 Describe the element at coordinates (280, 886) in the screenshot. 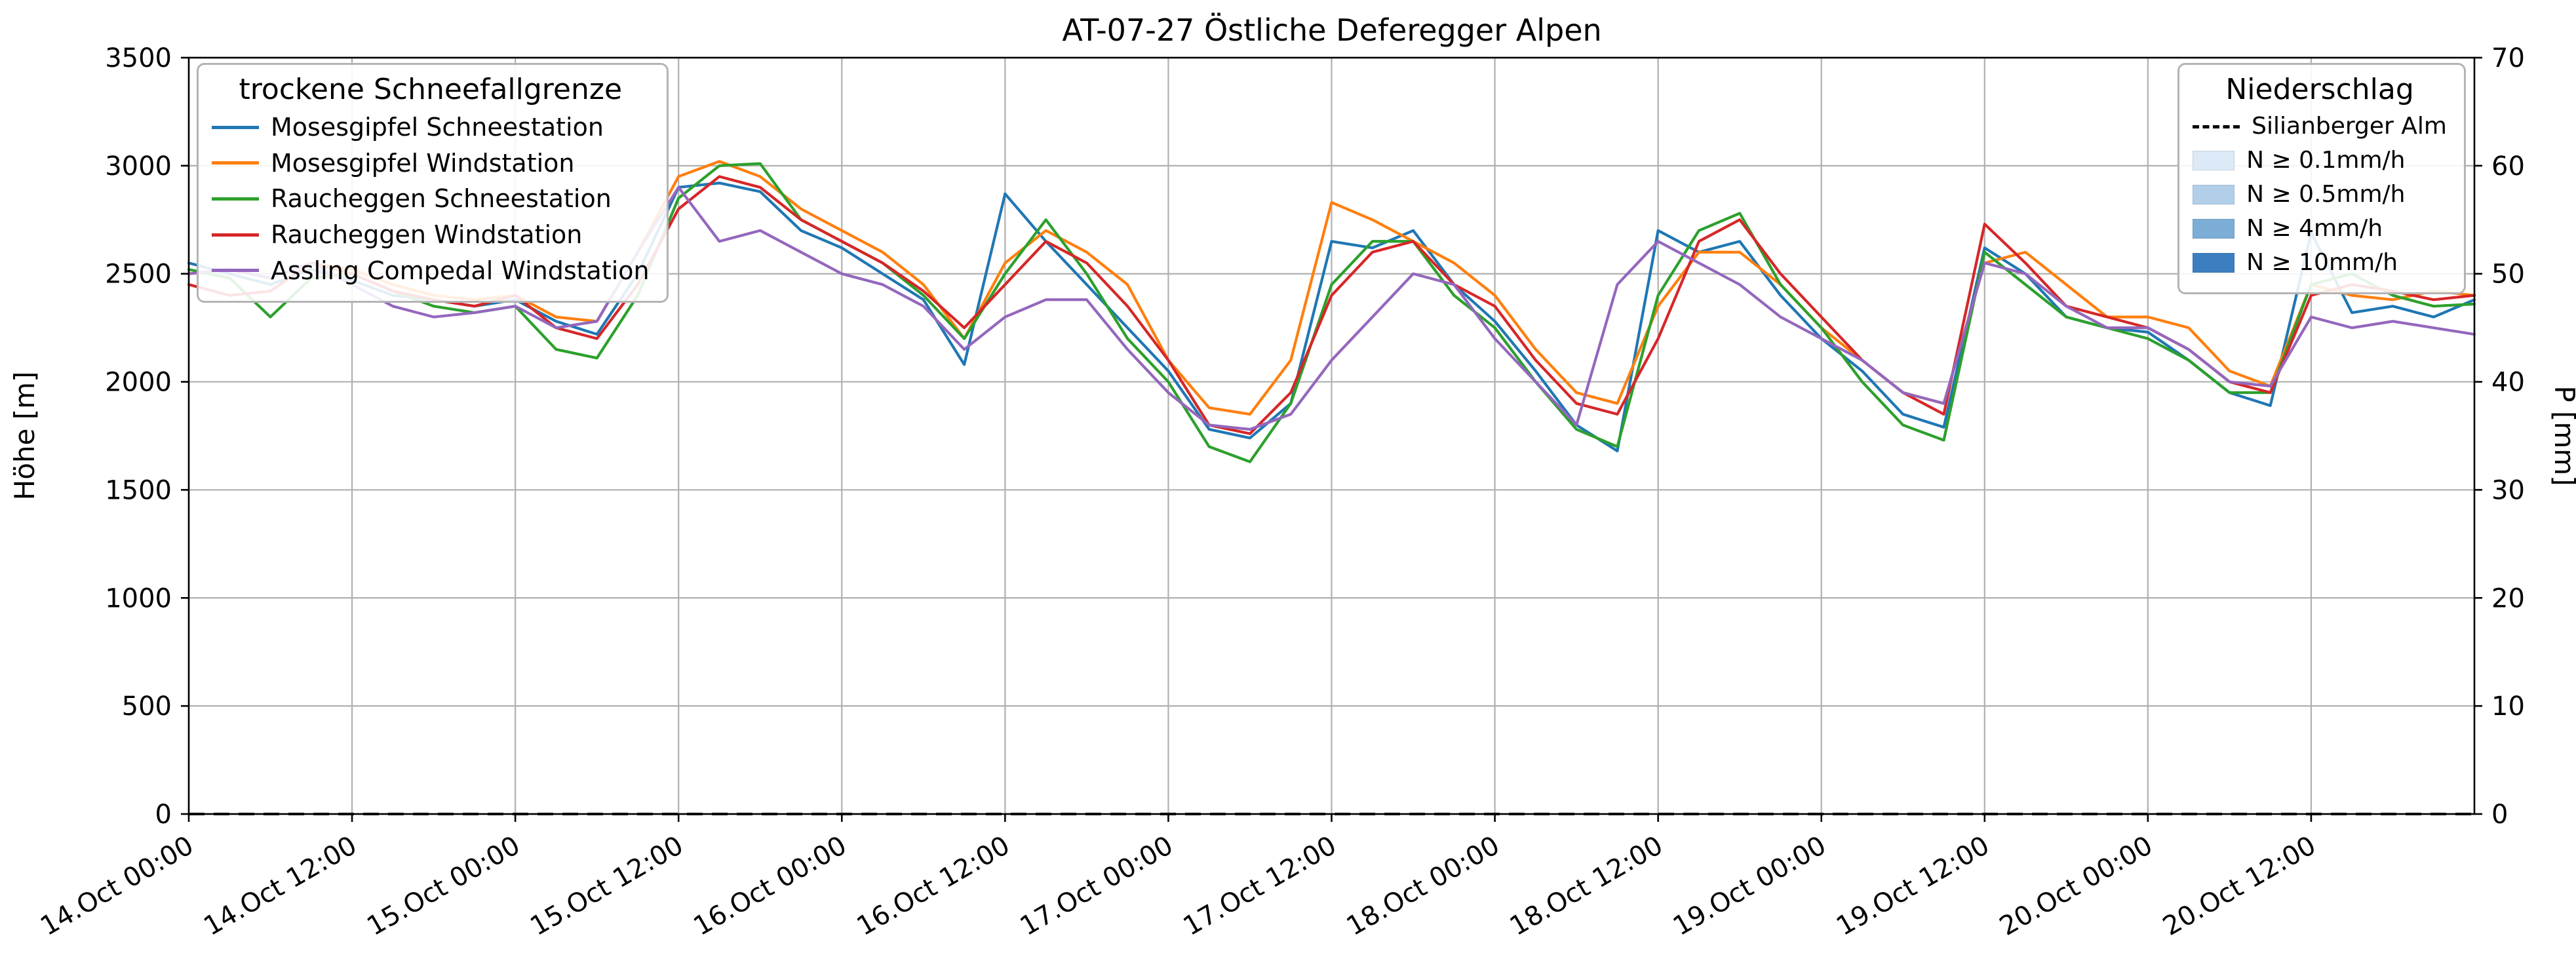

I see `x-tick-label: 14.Oct 12:00` at that location.